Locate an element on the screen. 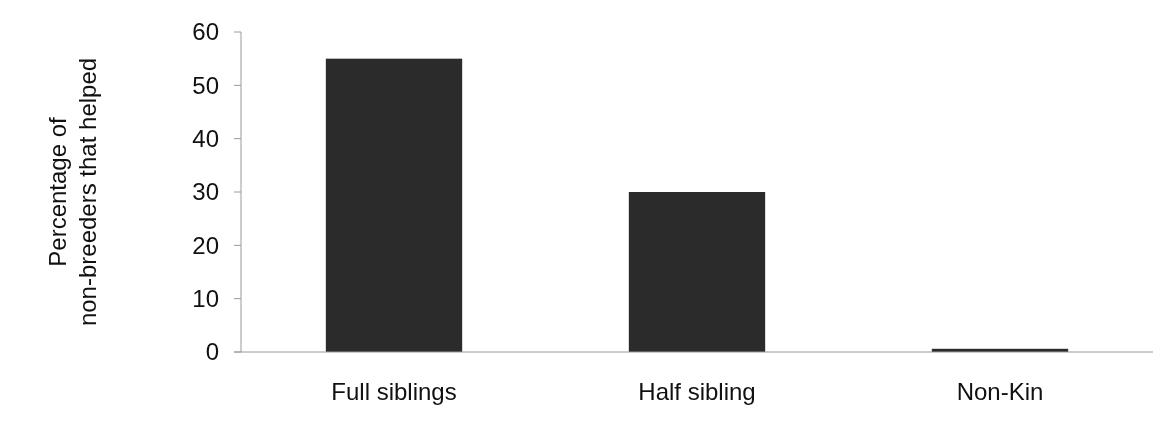 Image resolution: width=1169 pixels, height=428 pixels. y-tick-label: 20 is located at coordinates (205, 245).